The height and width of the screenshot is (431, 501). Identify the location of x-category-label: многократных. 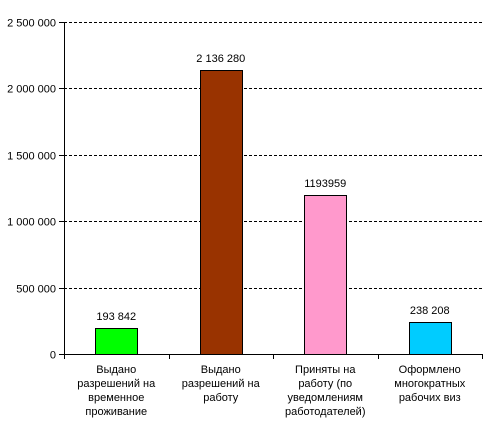
(429, 384).